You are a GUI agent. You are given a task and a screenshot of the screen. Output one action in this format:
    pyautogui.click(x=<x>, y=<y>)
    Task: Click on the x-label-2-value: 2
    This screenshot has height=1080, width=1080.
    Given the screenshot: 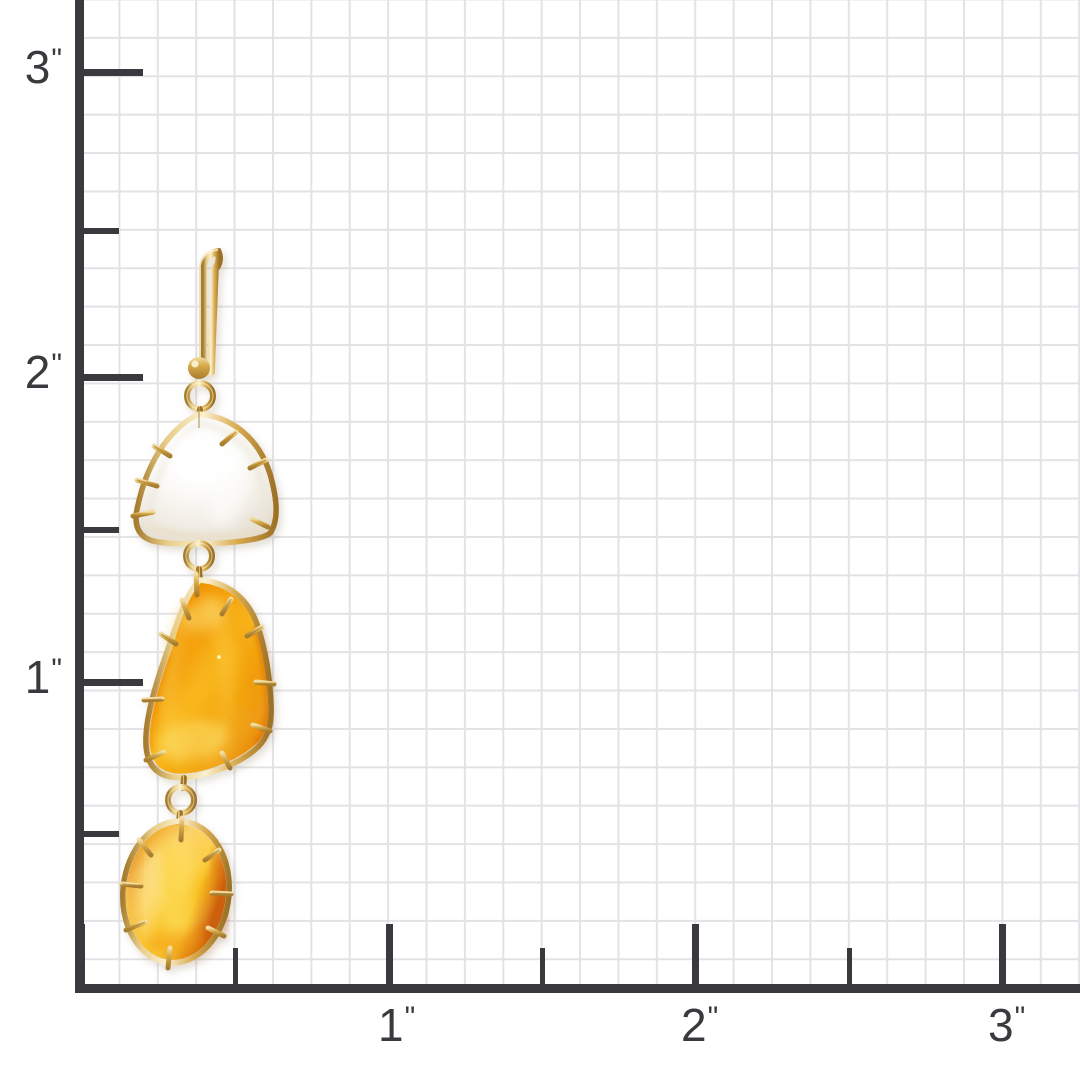 What is the action you would take?
    pyautogui.click(x=694, y=1025)
    